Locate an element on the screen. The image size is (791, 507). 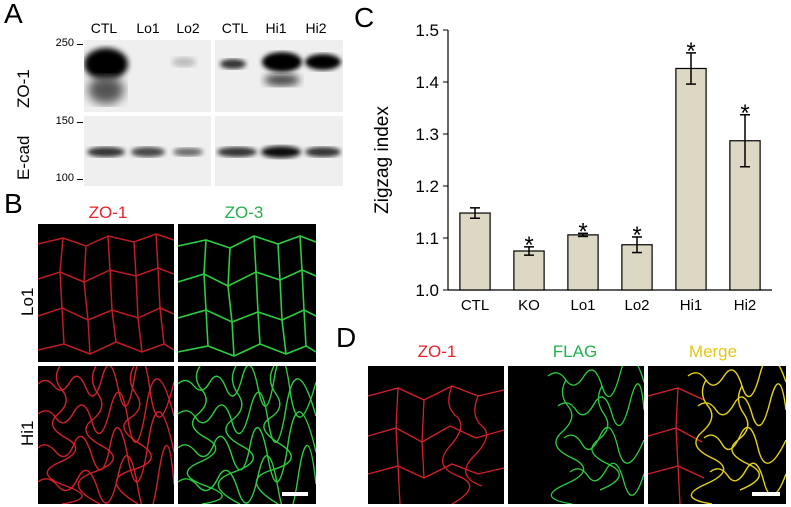
blot-ecad-left is located at coordinates (147, 151).